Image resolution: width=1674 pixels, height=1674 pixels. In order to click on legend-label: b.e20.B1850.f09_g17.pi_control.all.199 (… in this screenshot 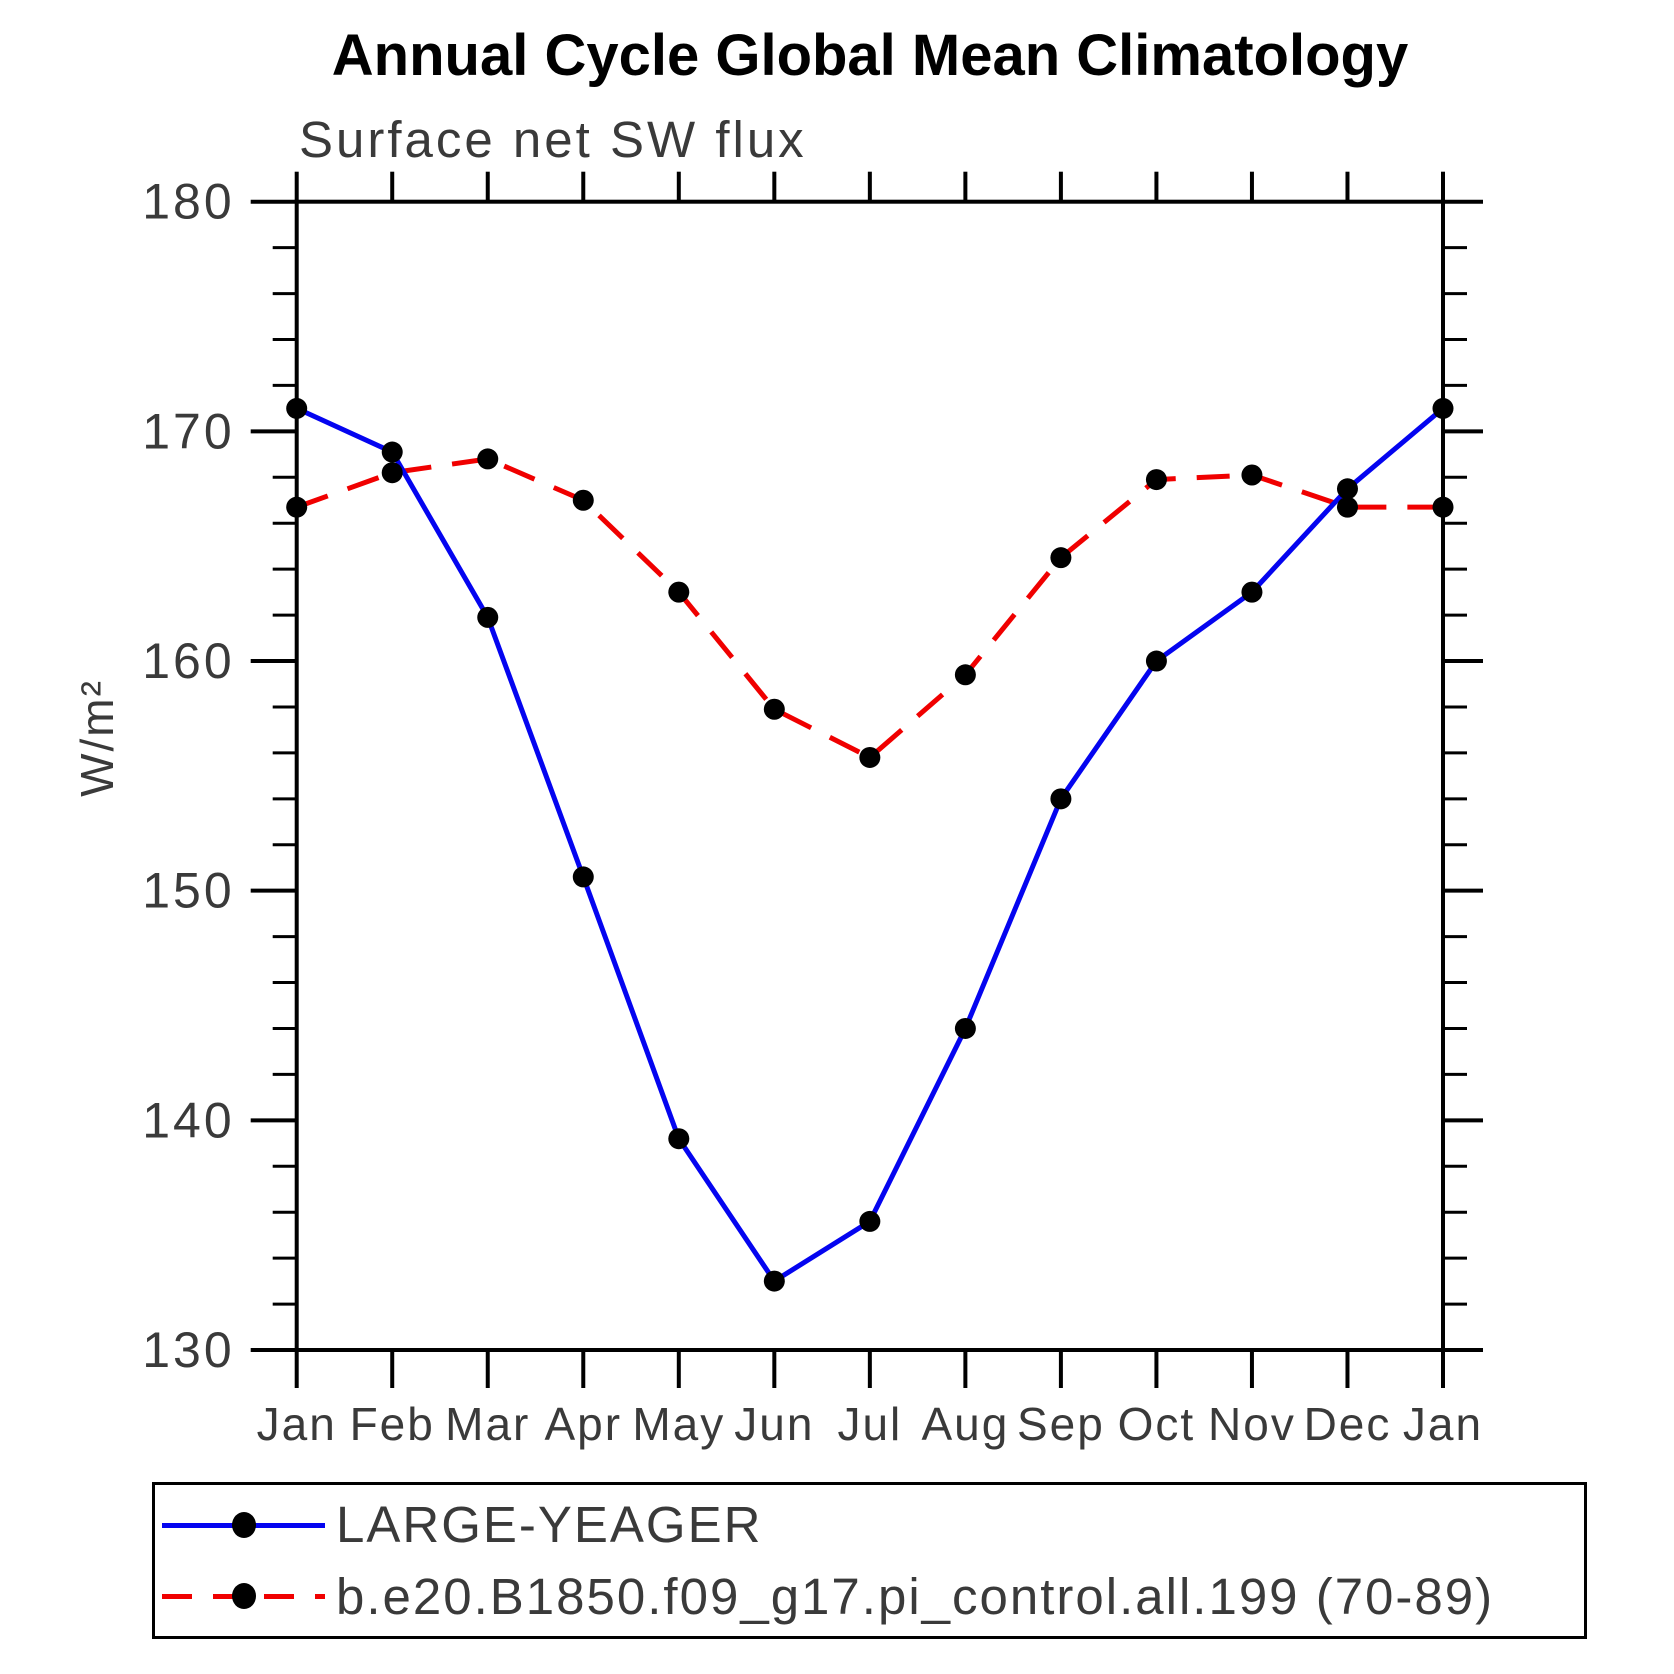, I will do `click(915, 1596)`.